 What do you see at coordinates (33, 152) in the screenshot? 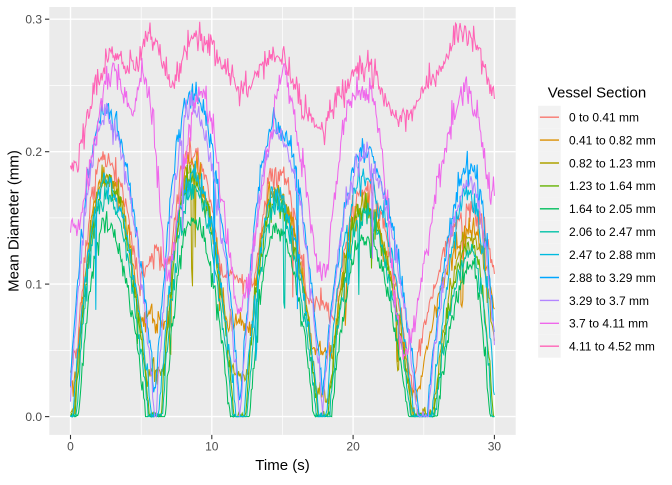
I see `svg-text: 0.2` at bounding box center [33, 152].